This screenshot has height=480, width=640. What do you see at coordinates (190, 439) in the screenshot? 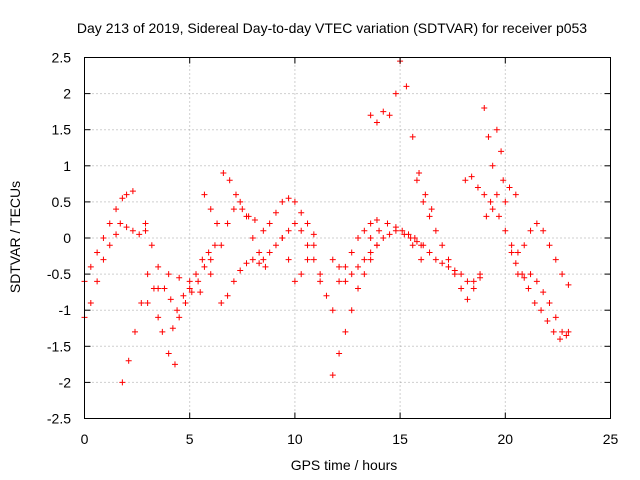
I see `x-tick-label: 5` at bounding box center [190, 439].